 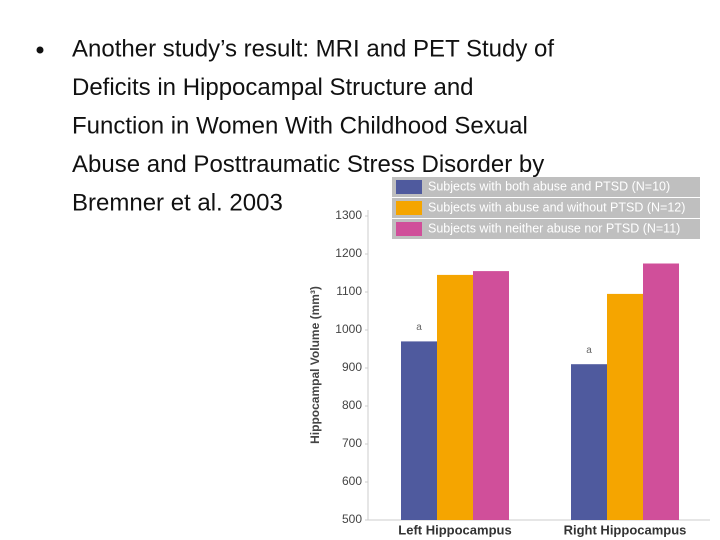 What do you see at coordinates (40, 50) in the screenshot?
I see `bullet-dot` at bounding box center [40, 50].